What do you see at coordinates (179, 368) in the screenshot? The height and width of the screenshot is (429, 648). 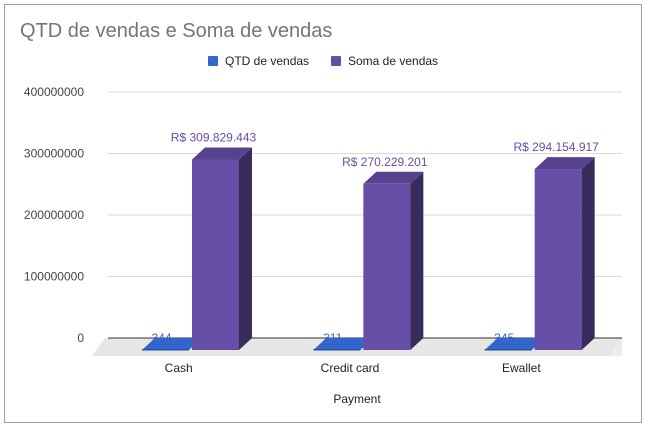 I see `x-tick-label: Cash` at bounding box center [179, 368].